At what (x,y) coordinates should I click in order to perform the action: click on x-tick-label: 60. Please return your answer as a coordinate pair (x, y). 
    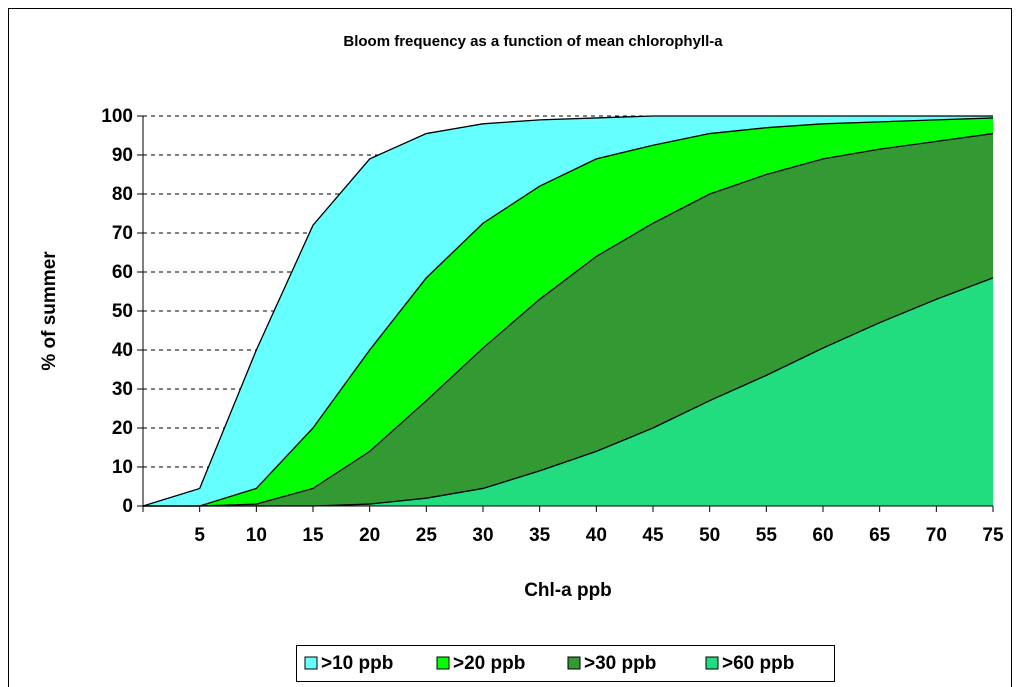
    Looking at the image, I should click on (822, 535).